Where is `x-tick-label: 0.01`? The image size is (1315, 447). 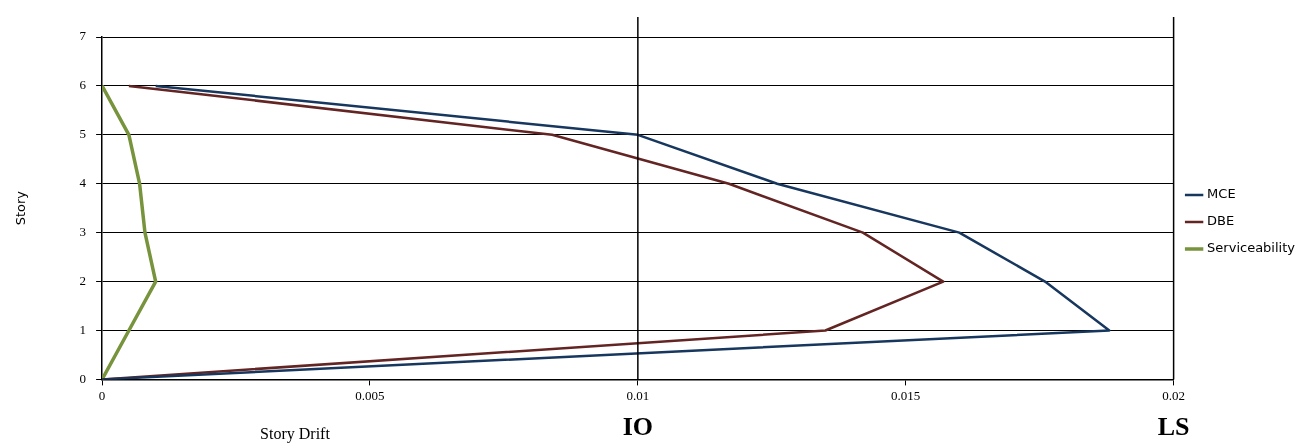 x-tick-label: 0.01 is located at coordinates (638, 395).